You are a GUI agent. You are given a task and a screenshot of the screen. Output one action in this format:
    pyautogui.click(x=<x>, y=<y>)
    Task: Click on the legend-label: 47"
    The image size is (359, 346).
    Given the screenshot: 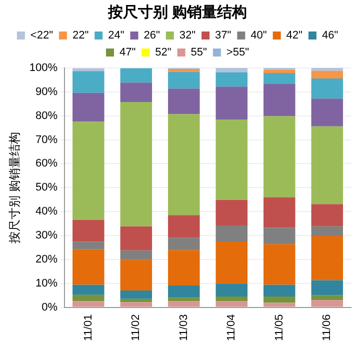 What is the action you would take?
    pyautogui.click(x=128, y=52)
    